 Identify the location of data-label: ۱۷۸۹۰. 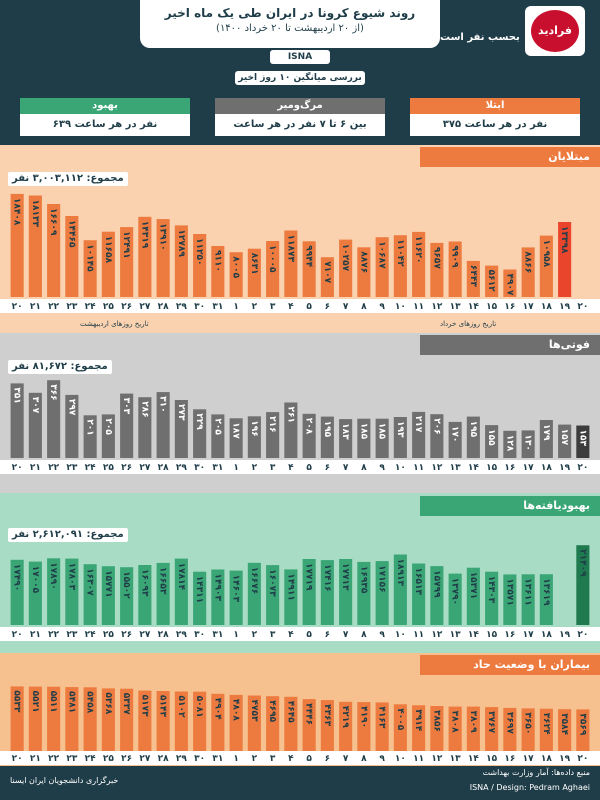
(53, 575).